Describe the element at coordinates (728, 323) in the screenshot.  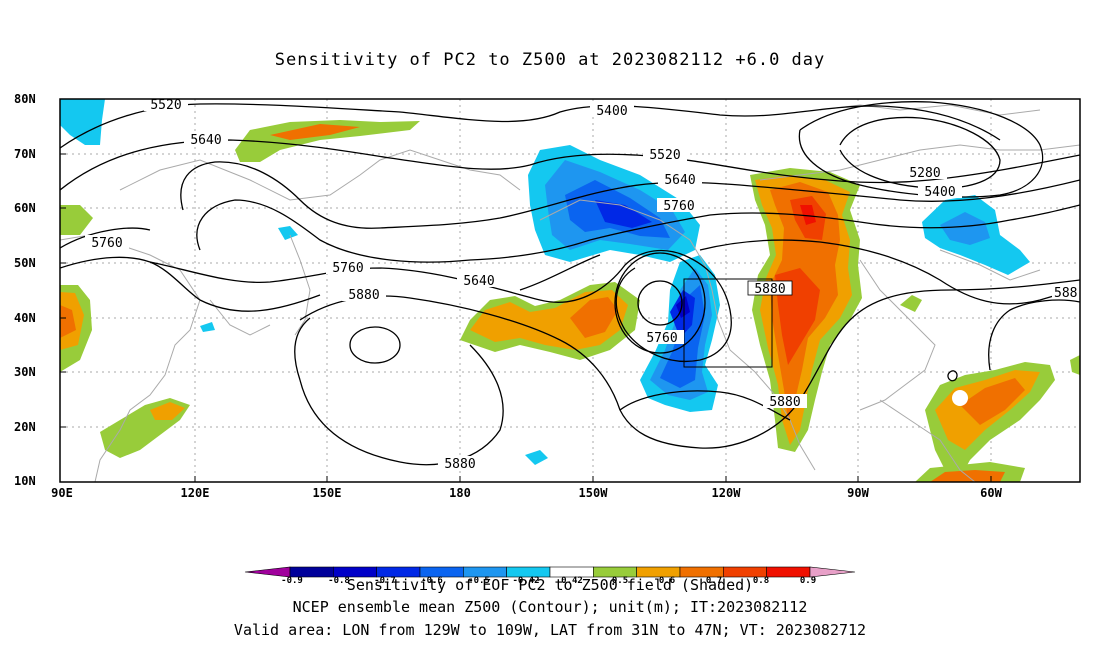
I see `valid-area-box` at that location.